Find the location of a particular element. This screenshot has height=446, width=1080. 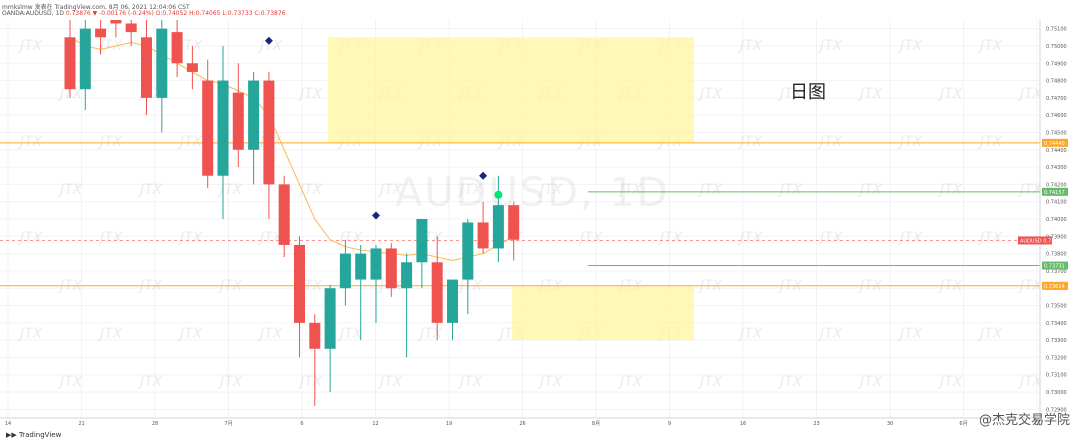

price-tick-label: 0.74600 is located at coordinates (1056, 116).